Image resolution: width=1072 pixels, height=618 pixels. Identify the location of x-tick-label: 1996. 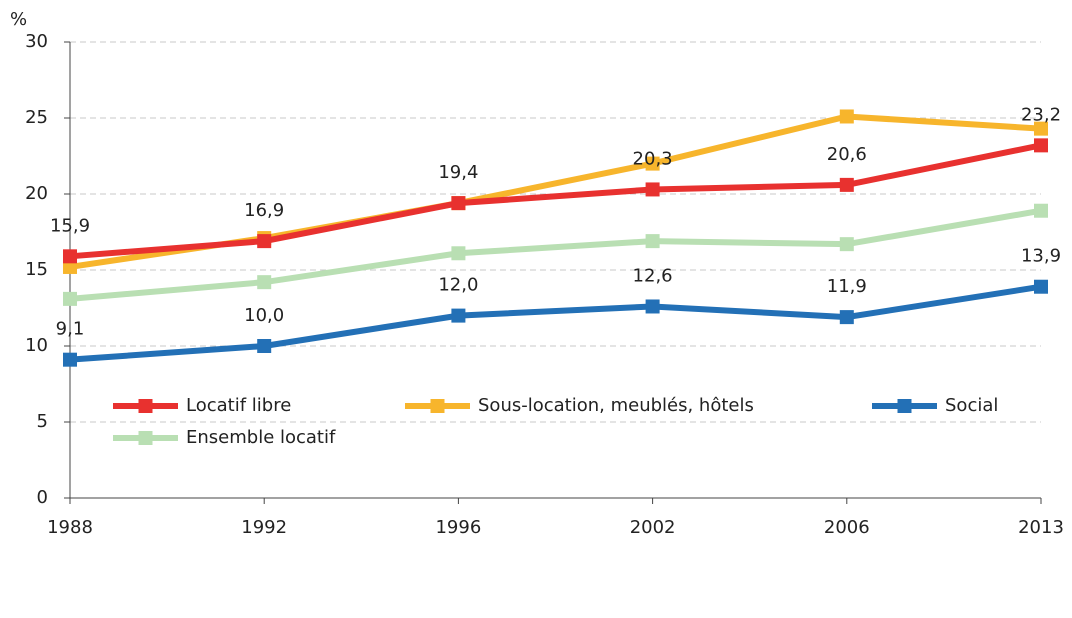
(458, 527).